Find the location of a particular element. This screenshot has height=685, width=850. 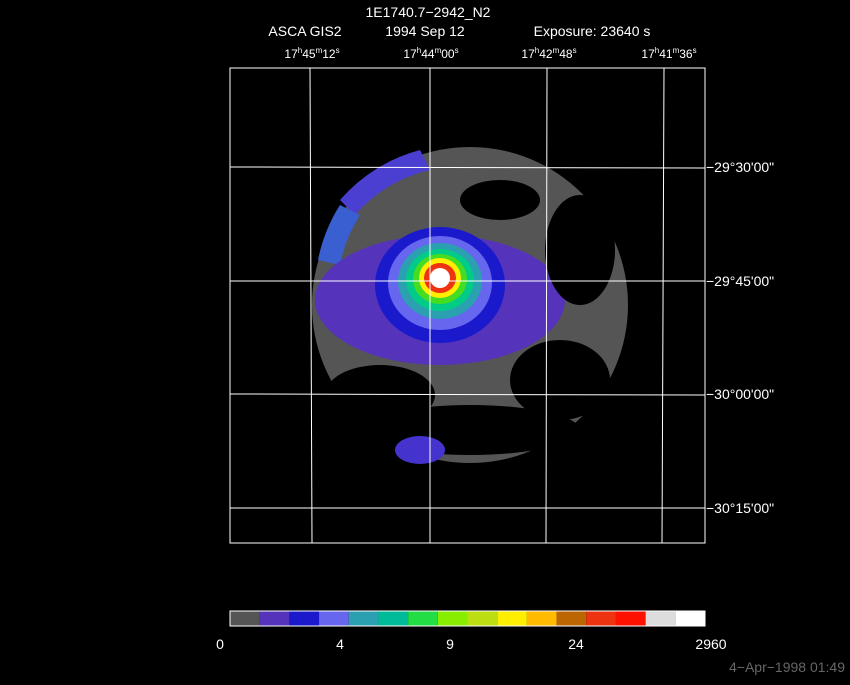

dec-labels: −29°30'00" −29°45'00" −30°00'00" −30°15'00" is located at coordinates (740, 337).